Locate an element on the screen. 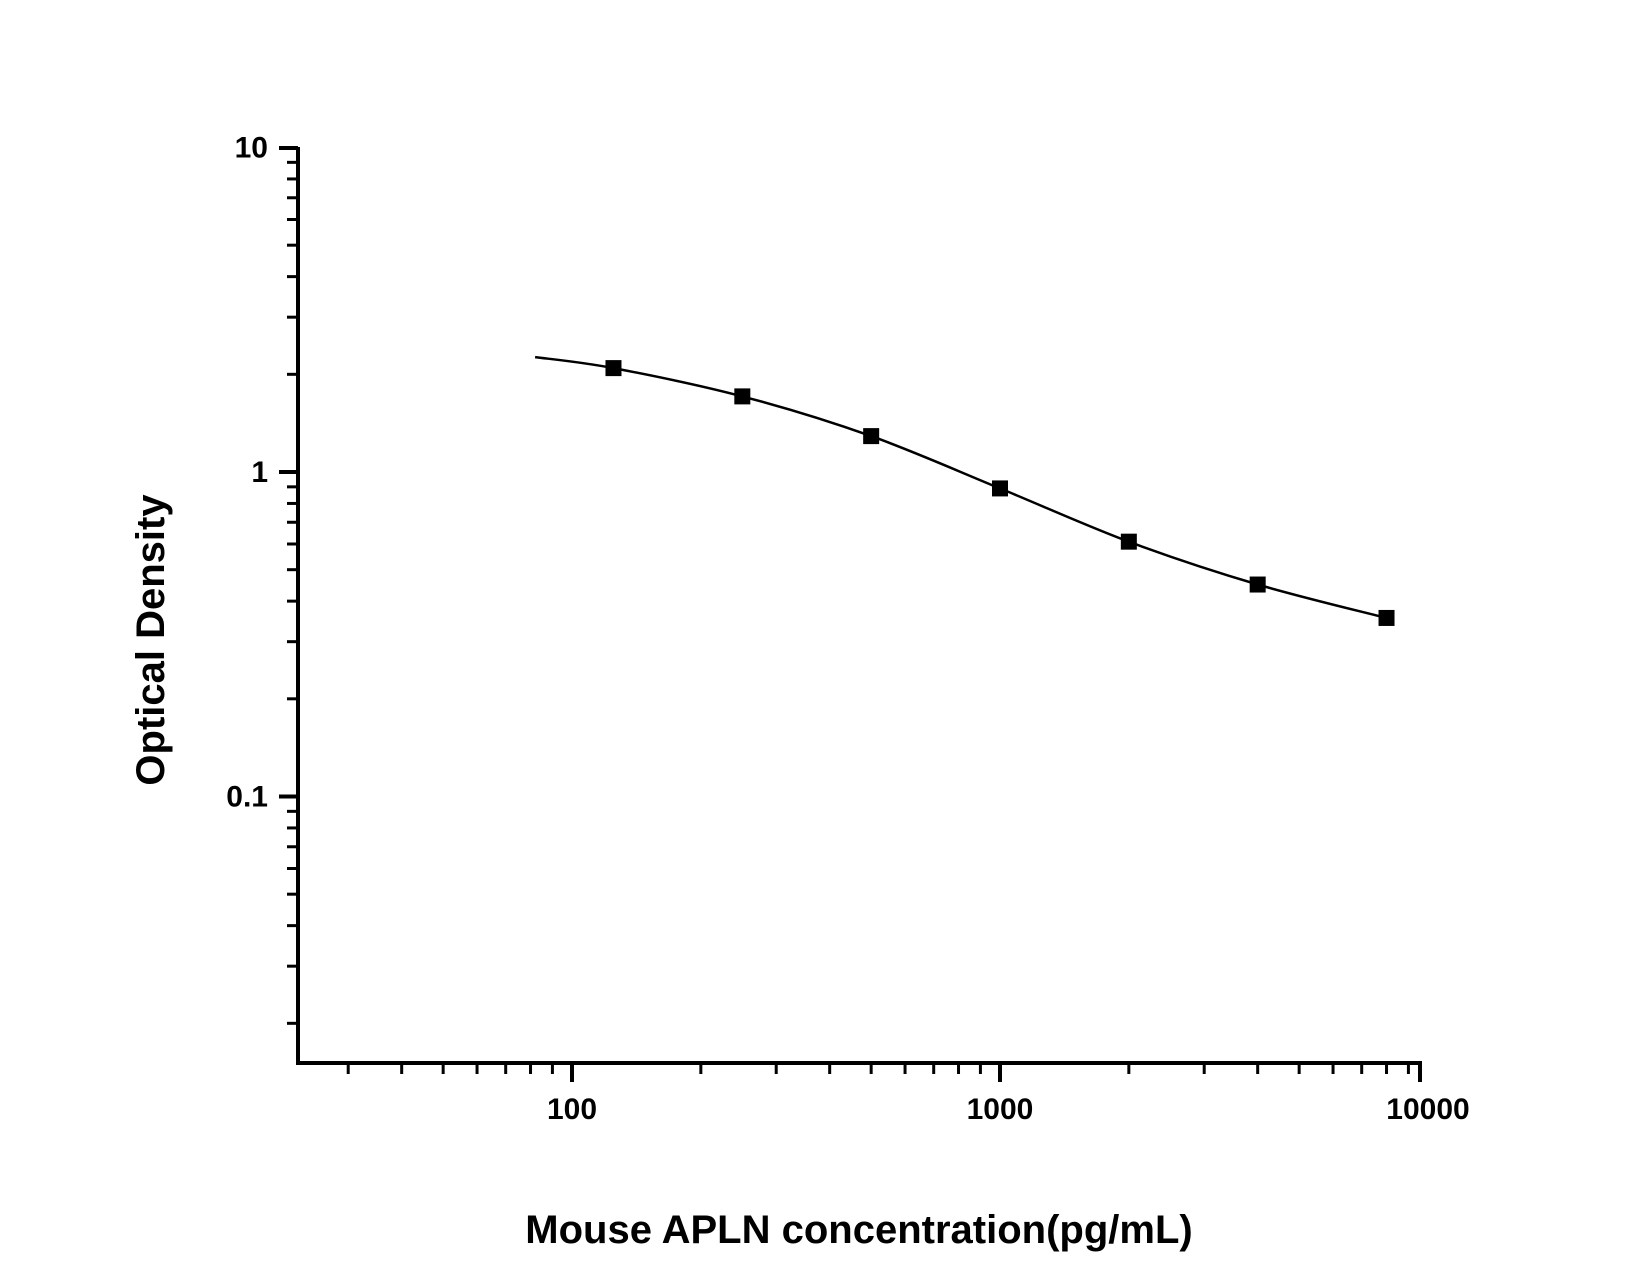 This screenshot has height=1275, width=1650. x-tick-label: 10000 is located at coordinates (1427, 1109).